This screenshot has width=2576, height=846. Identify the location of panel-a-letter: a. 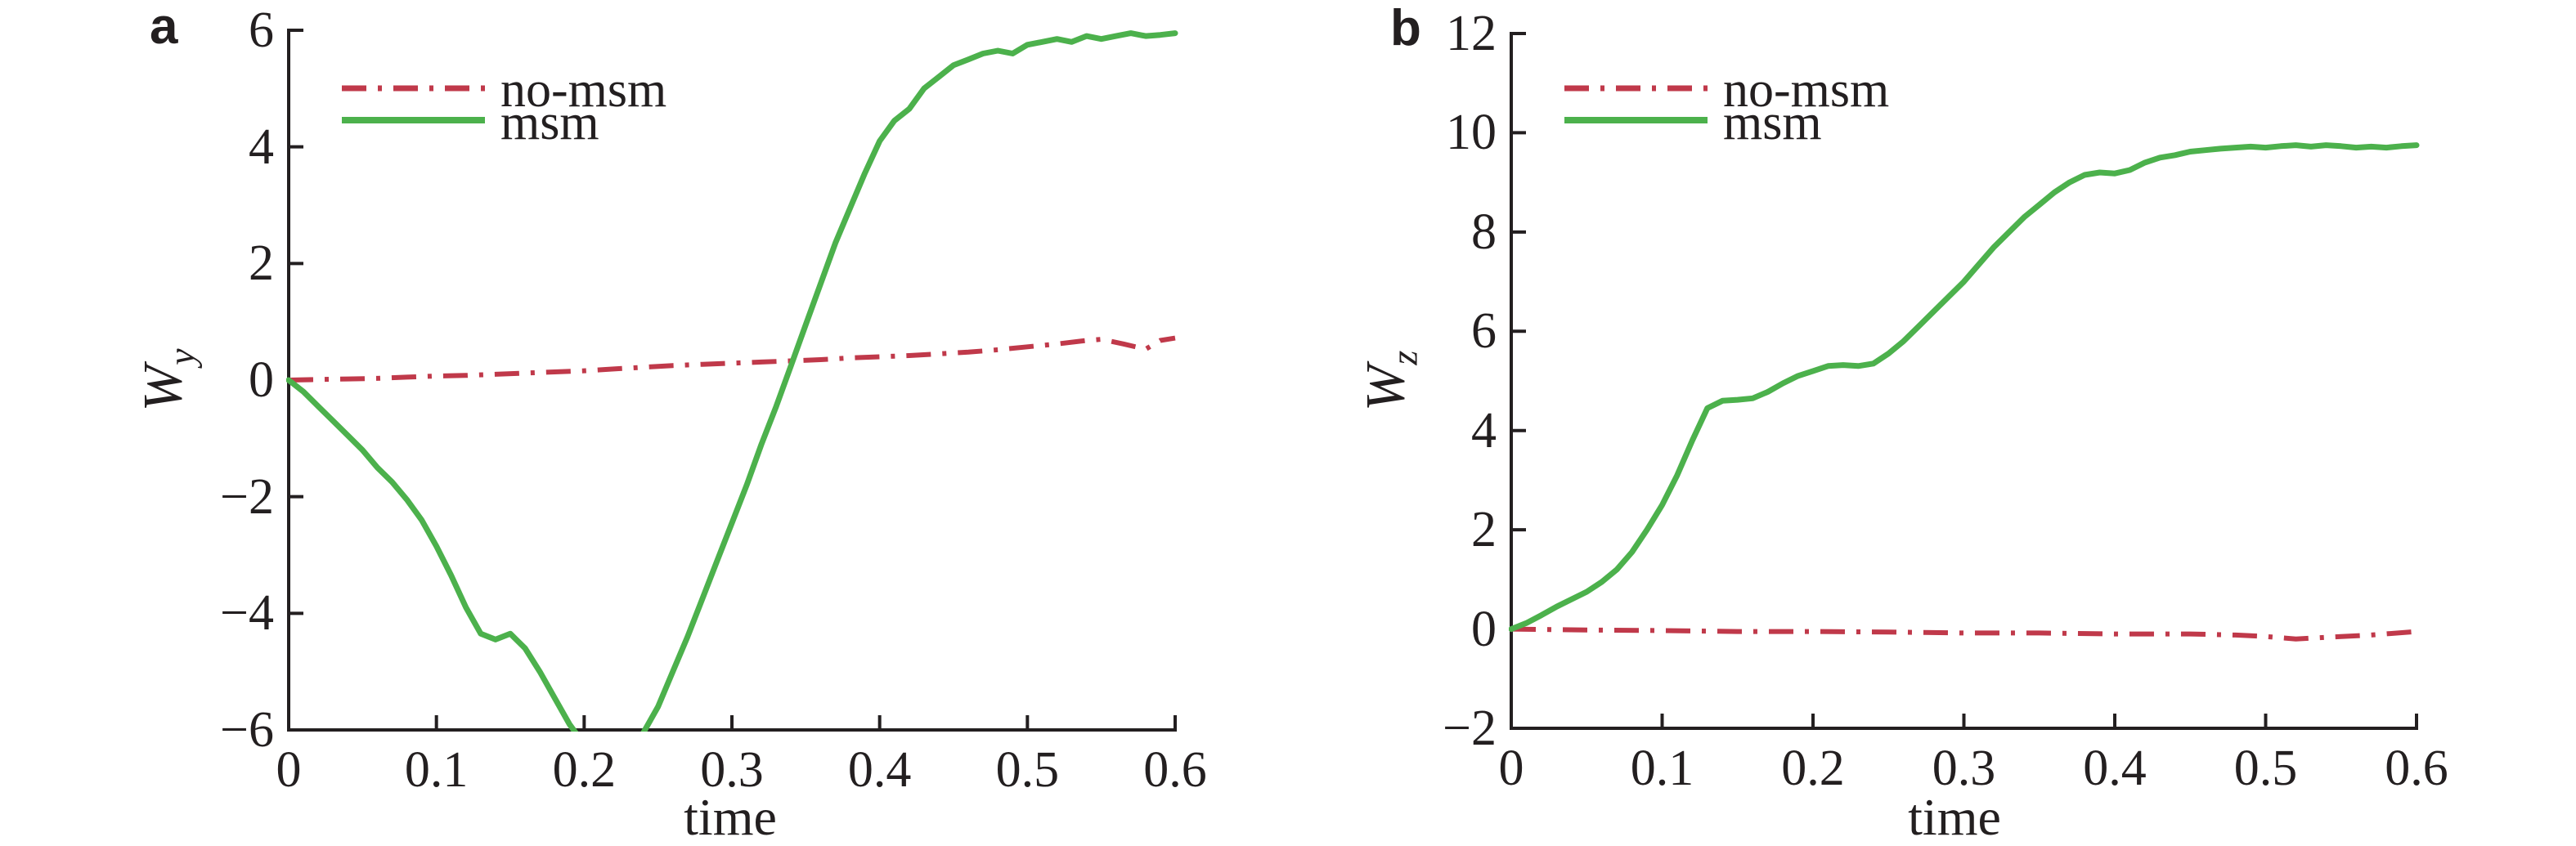
(164, 28).